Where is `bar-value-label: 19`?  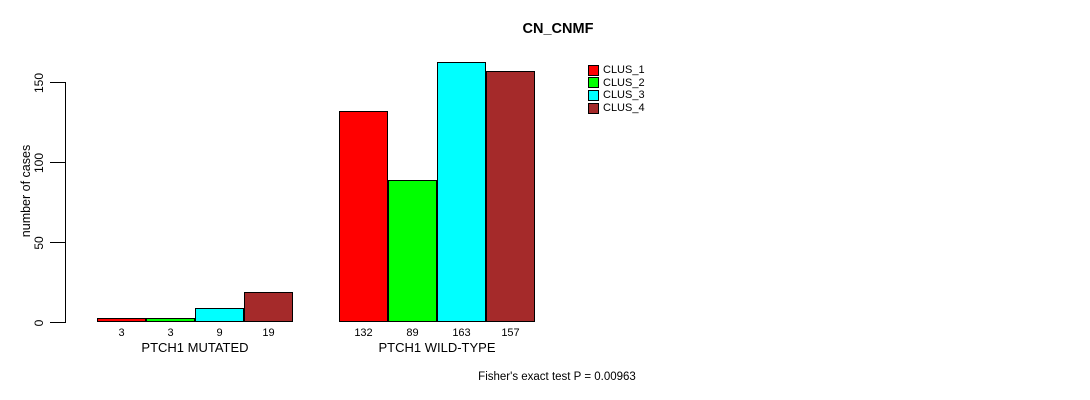
bar-value-label: 19 is located at coordinates (268, 332).